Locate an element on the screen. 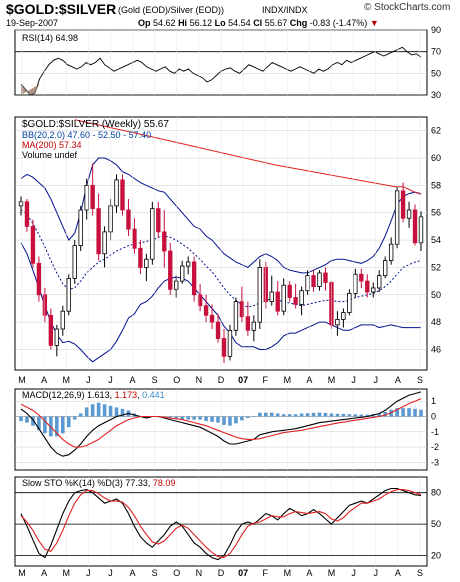 Image resolution: width=460 pixels, height=582 pixels. price-legend-text: $GOLD:$SILVER (Weekly) 55.67 is located at coordinates (95, 124).